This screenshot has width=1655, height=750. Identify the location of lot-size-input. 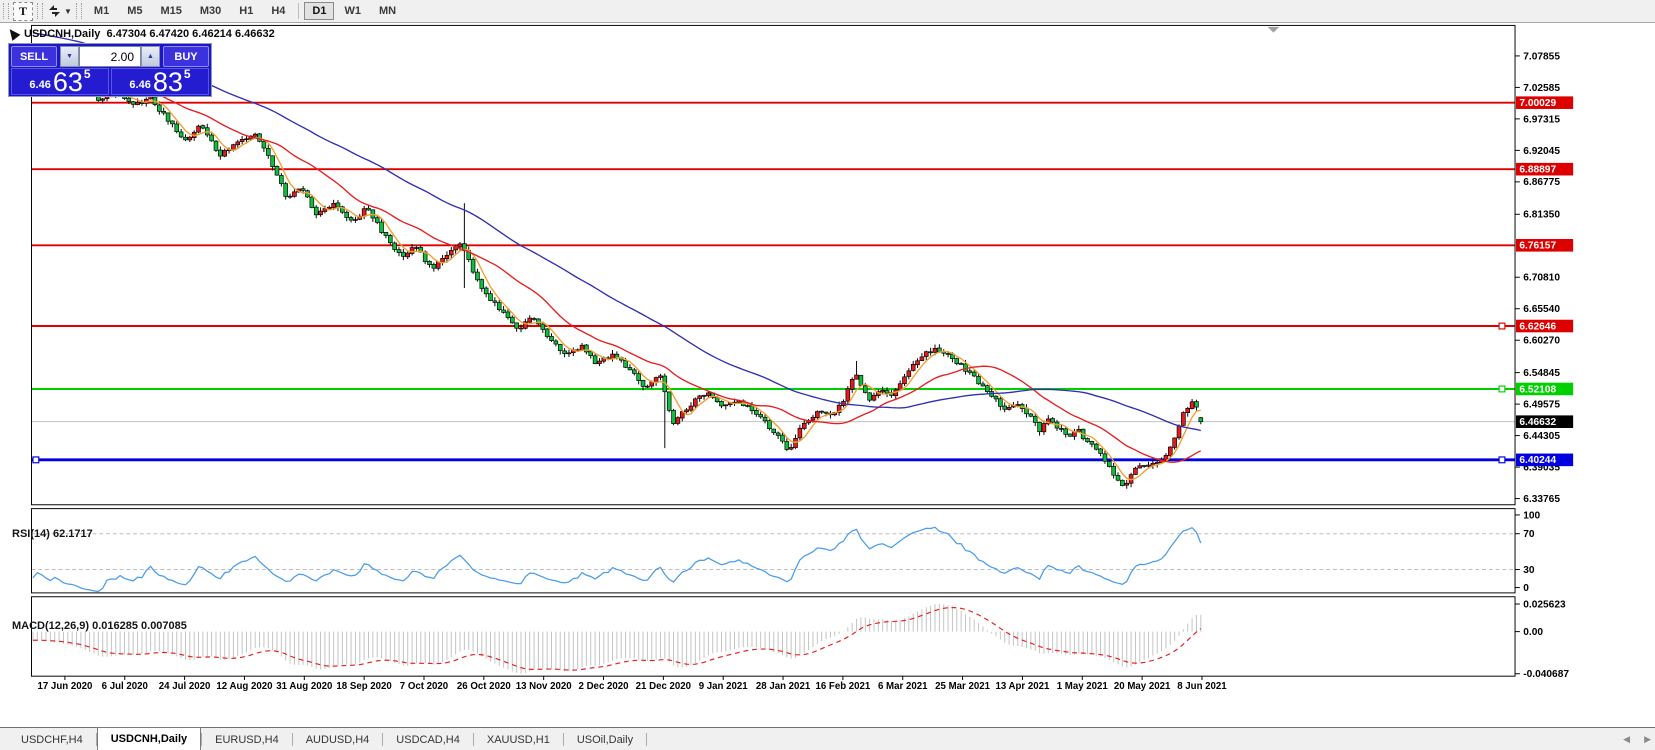
(110, 56).